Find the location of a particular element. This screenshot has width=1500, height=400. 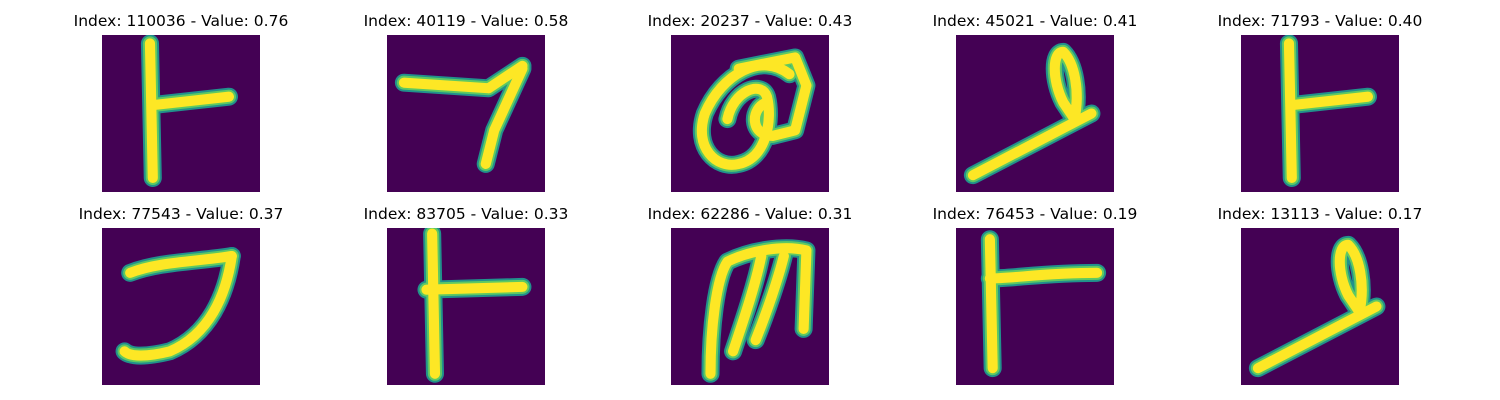

panel-title: Index: 20237 - Value: 0.43 is located at coordinates (750, 21).